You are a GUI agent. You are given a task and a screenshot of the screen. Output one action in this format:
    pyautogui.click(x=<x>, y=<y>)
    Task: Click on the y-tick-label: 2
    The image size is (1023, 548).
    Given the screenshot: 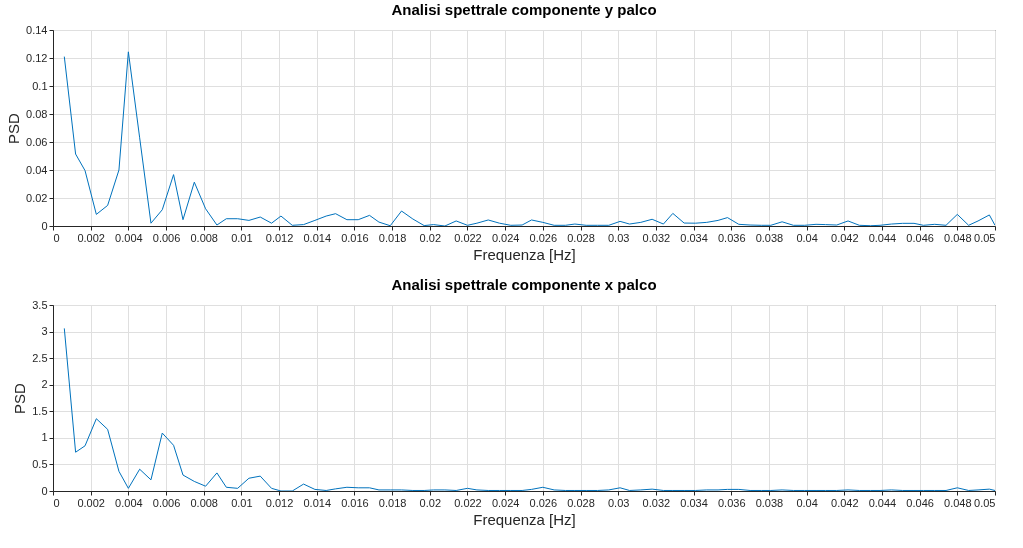 What is the action you would take?
    pyautogui.click(x=44, y=384)
    